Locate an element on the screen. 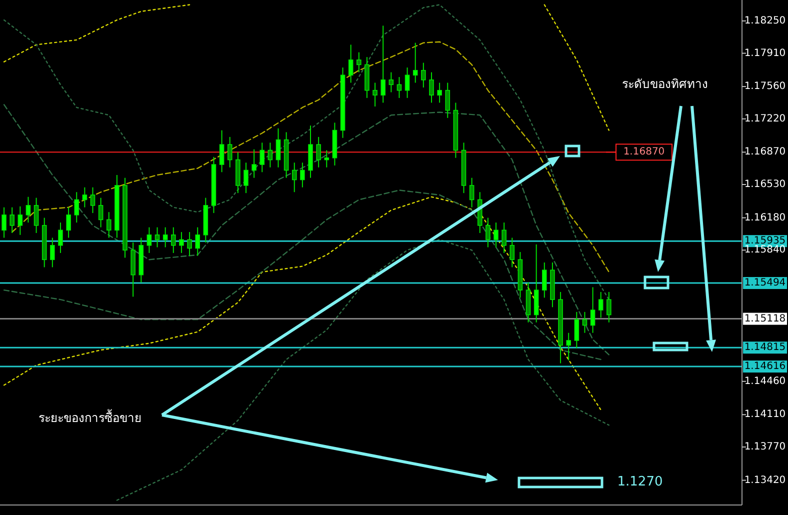  y-tick-label: 1.17560 is located at coordinates (765, 86).